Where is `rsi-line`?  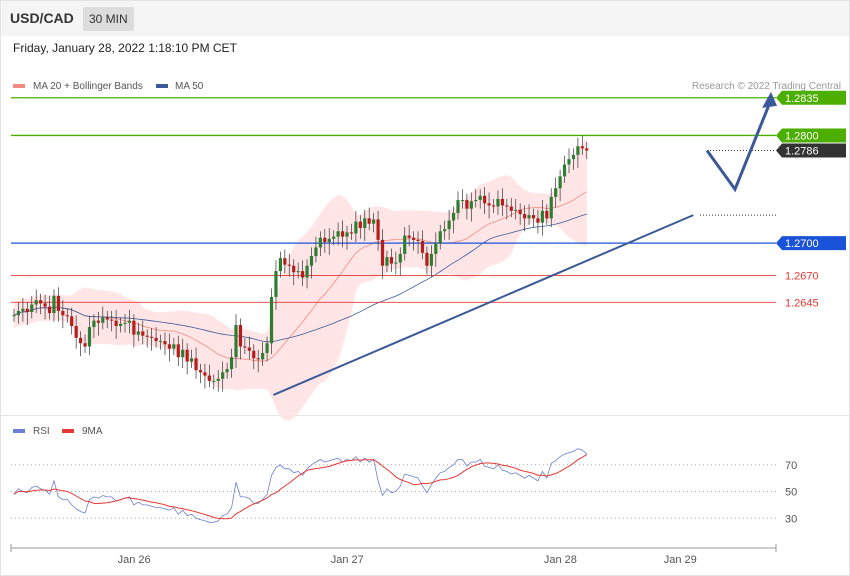
rsi-line is located at coordinates (300, 485).